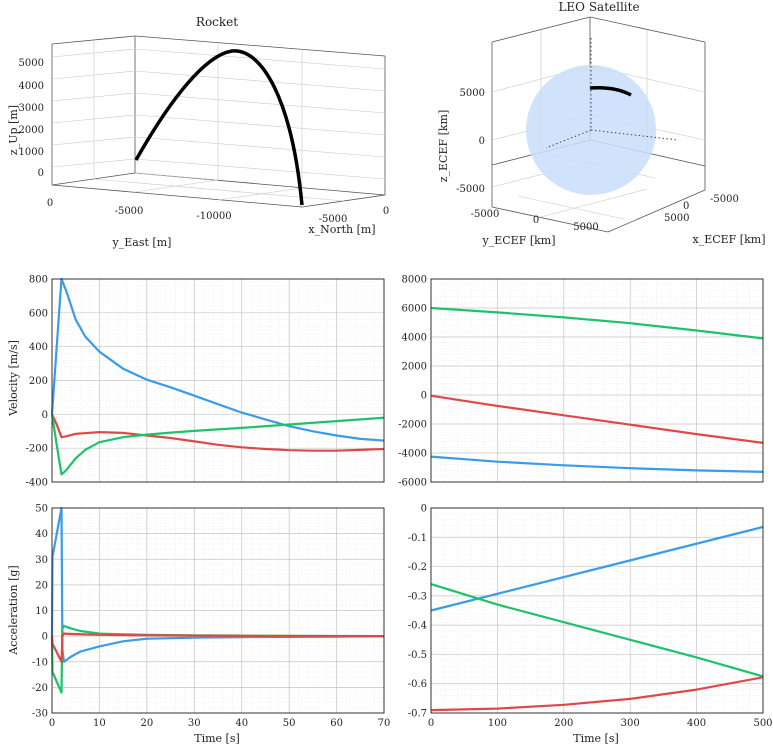  What do you see at coordinates (99, 723) in the screenshot?
I see `x-tick-label: 10` at bounding box center [99, 723].